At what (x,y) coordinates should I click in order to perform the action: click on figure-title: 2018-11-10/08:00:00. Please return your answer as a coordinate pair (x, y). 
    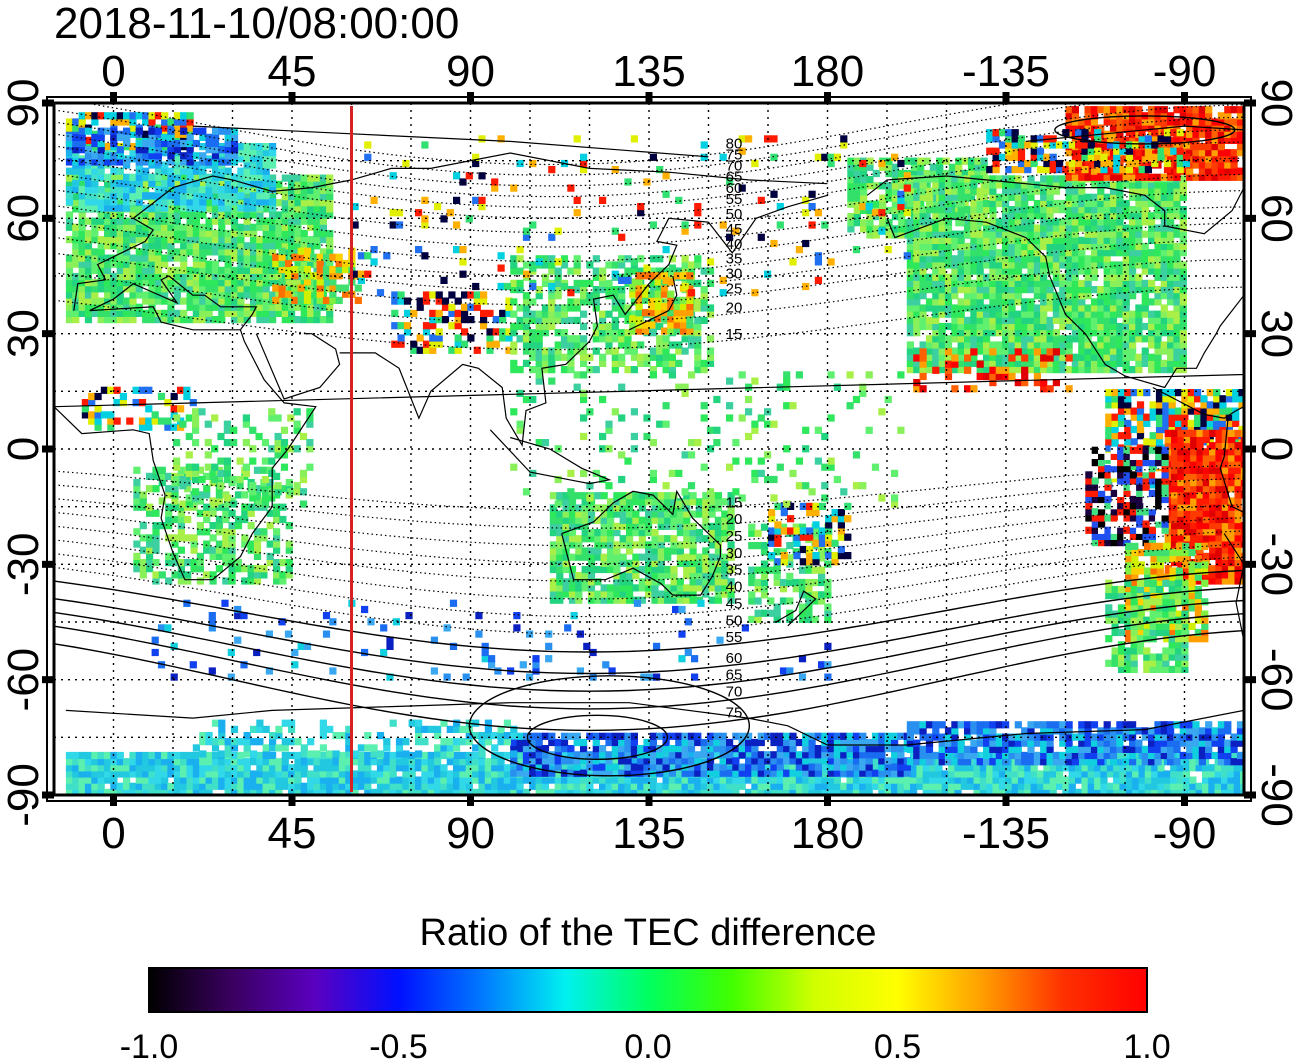
    Looking at the image, I should click on (256, 24).